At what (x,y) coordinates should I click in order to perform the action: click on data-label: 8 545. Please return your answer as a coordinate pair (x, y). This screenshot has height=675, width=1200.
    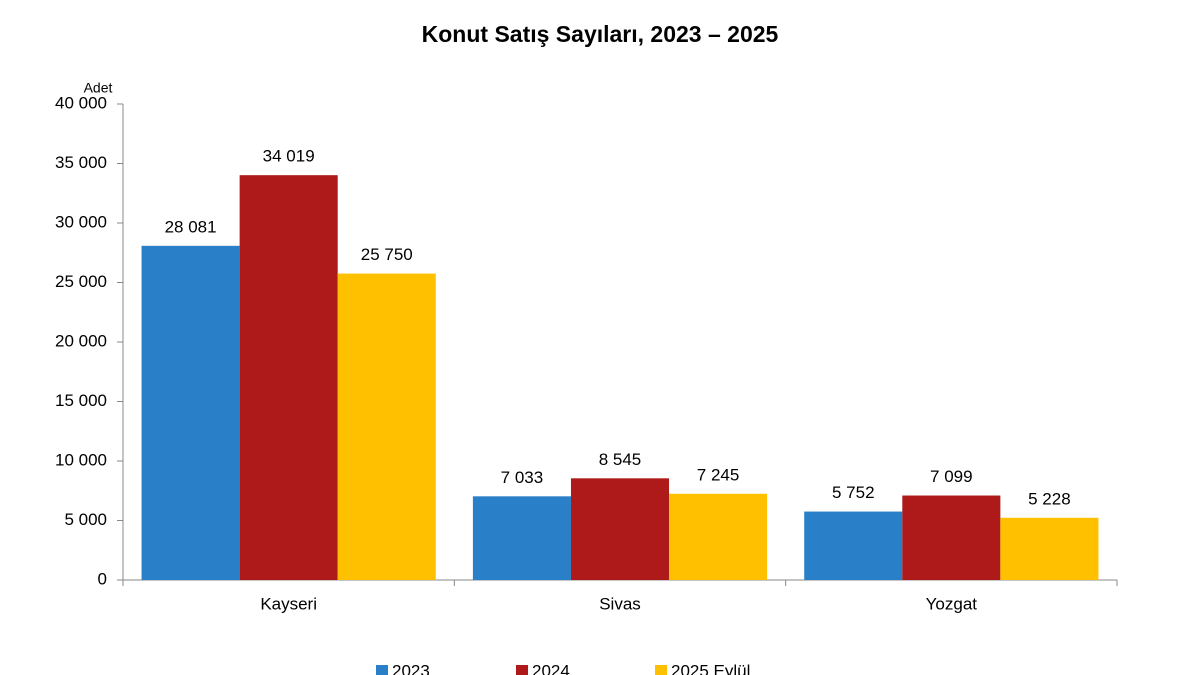
    Looking at the image, I should click on (620, 459).